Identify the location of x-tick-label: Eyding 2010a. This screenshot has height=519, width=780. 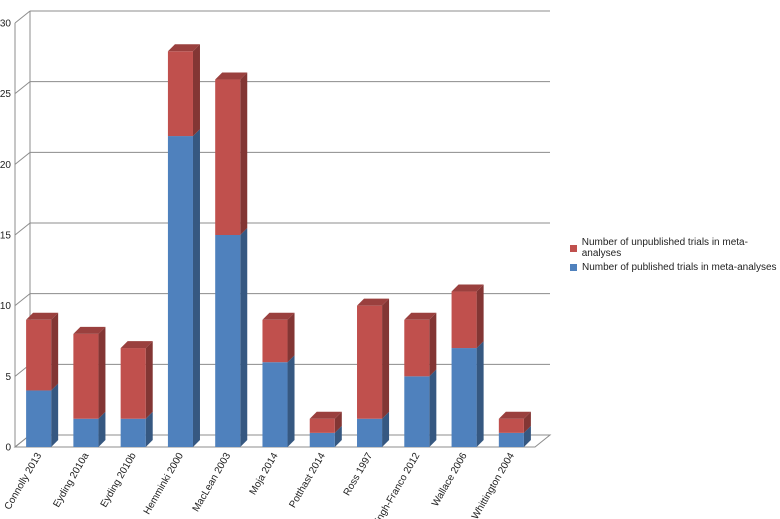
(71, 480).